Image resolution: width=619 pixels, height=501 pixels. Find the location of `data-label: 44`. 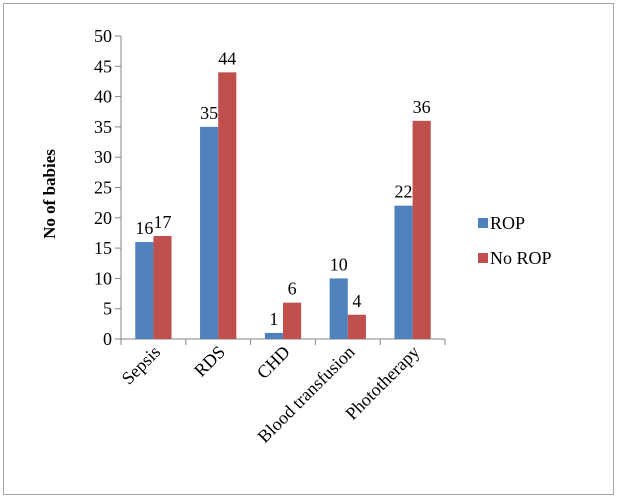

data-label: 44 is located at coordinates (227, 58).